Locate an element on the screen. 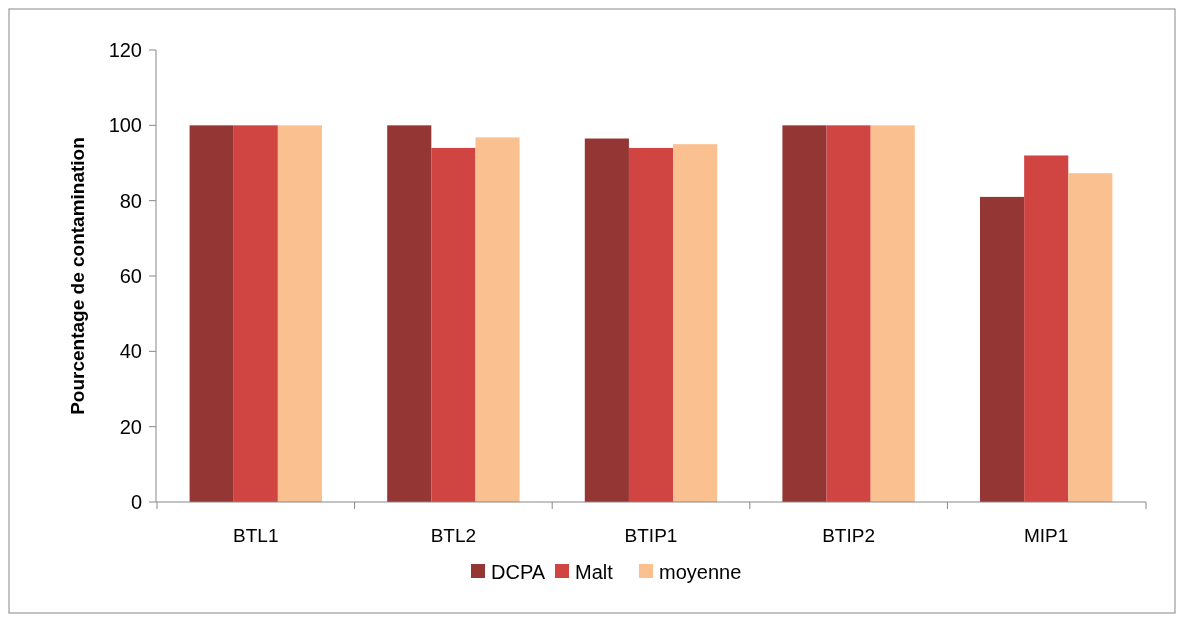  y-tick-label: 60 is located at coordinates (130, 276).